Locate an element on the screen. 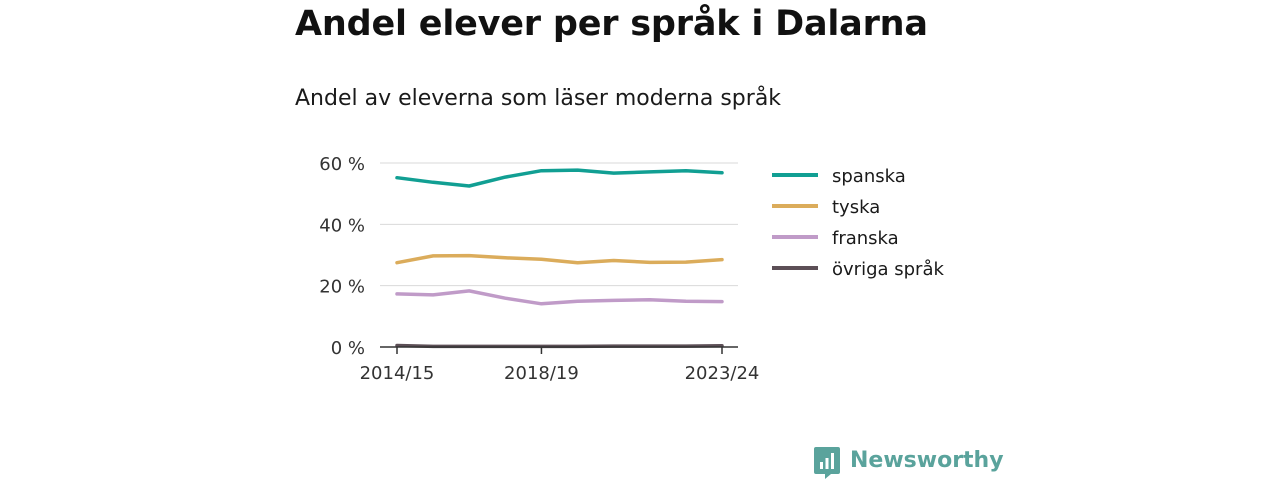  legend-label: övriga språk is located at coordinates (888, 269).